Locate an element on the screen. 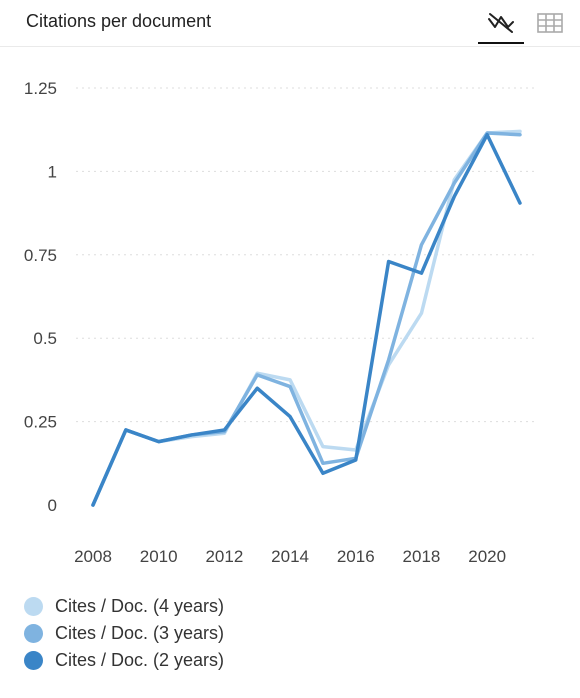 The height and width of the screenshot is (698, 580). table-grid-icon is located at coordinates (550, 23).